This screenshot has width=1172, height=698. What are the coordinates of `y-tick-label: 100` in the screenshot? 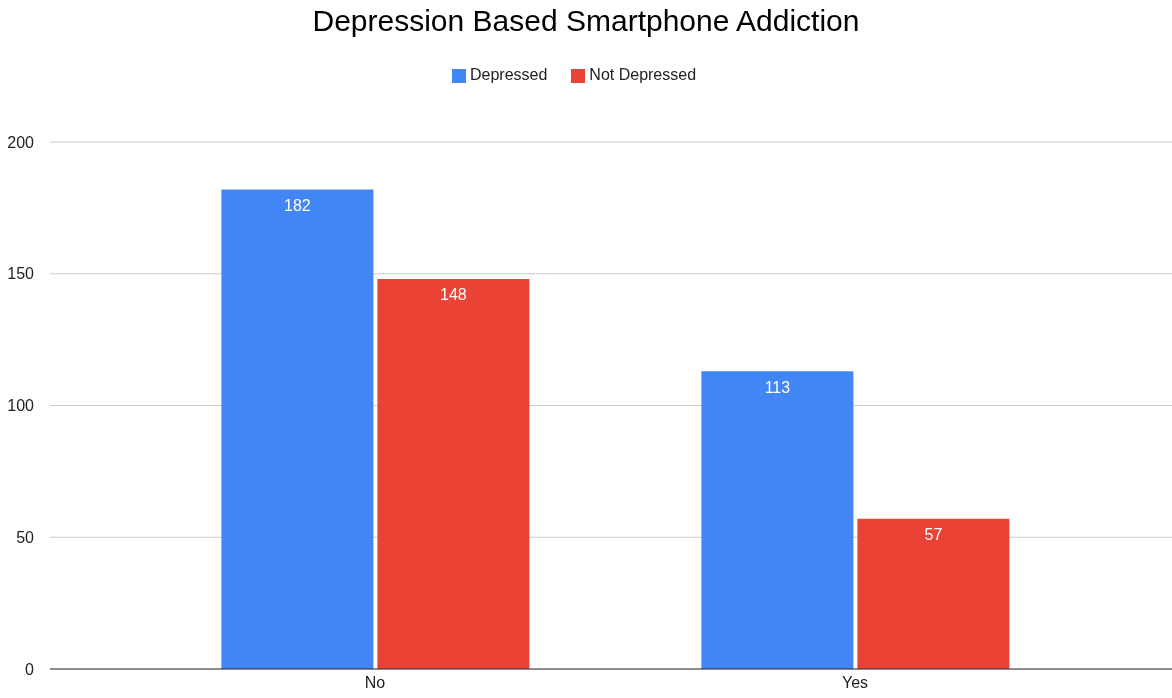 It's located at (21, 406).